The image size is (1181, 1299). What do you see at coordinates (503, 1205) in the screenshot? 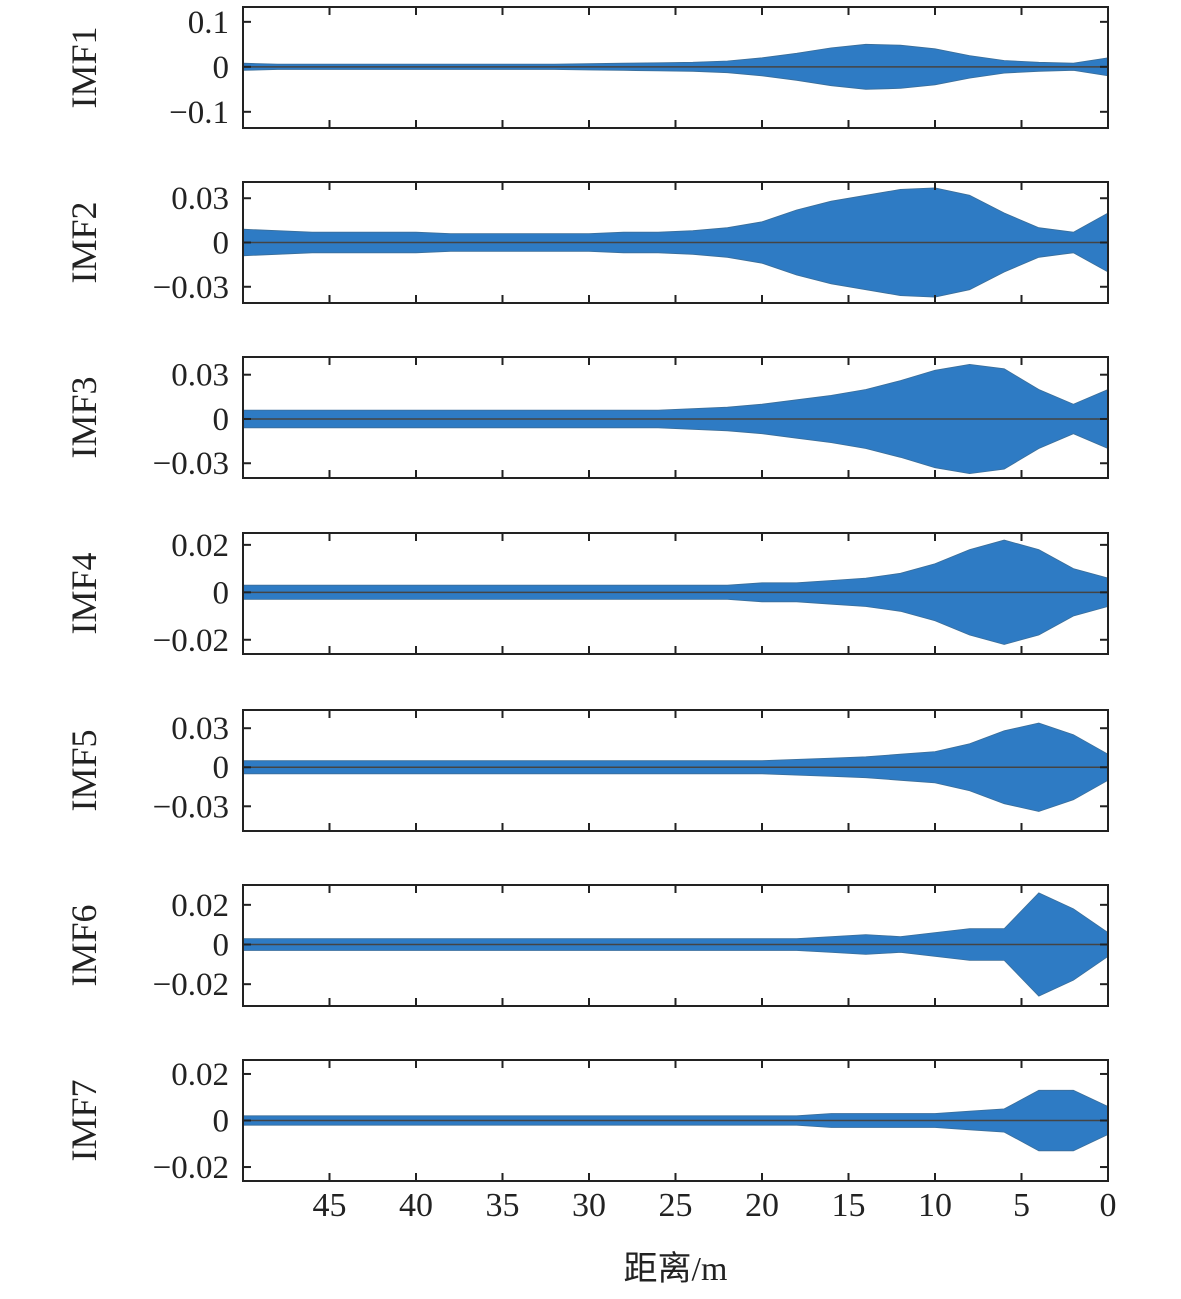
I see `x-tick-label: 35` at bounding box center [503, 1205].